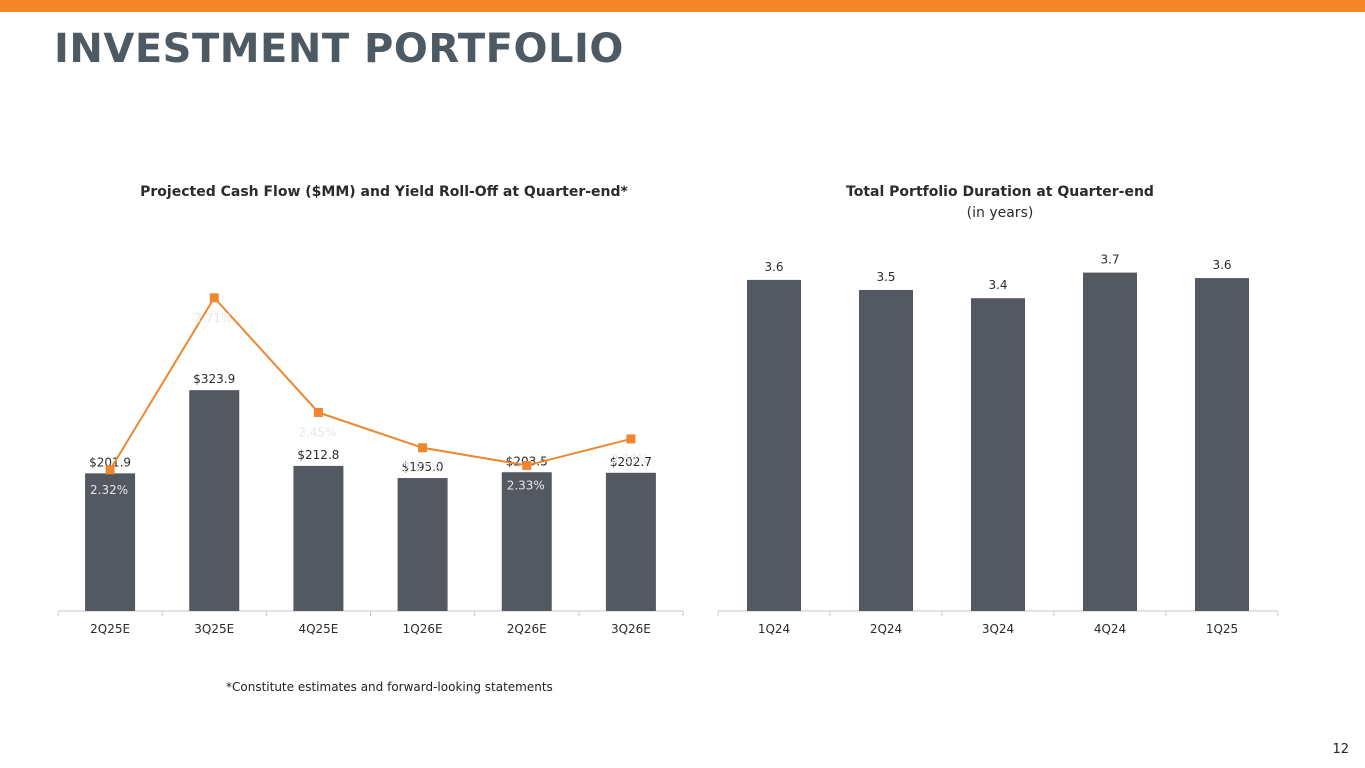  What do you see at coordinates (1000, 192) in the screenshot?
I see `duration-chart-title: Total Portfolio Duration at Quarter-end` at bounding box center [1000, 192].